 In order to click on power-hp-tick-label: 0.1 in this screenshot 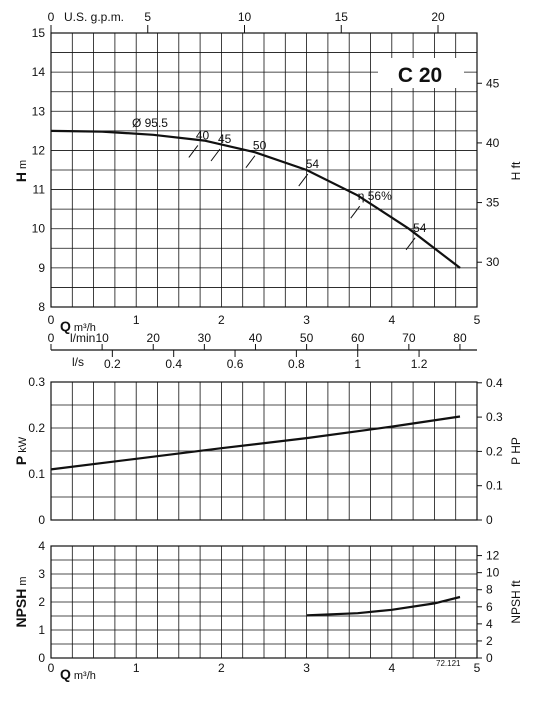, I will do `click(494, 486)`.